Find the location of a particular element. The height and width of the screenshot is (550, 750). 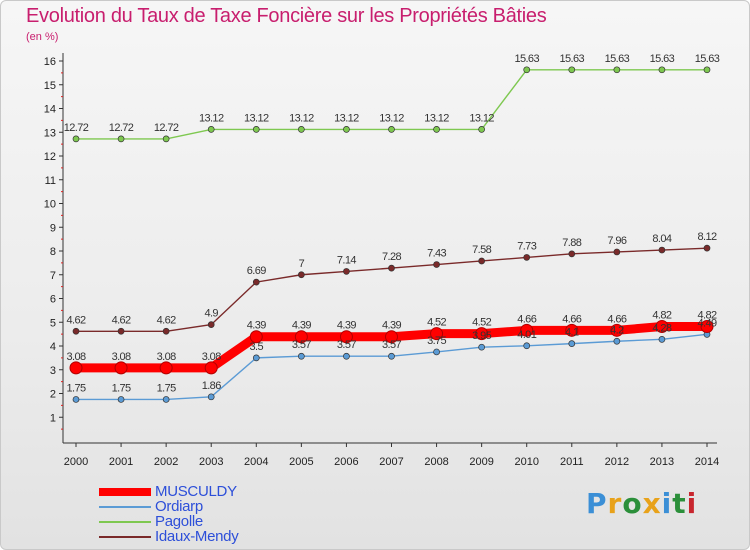

x-tick-label: 2012 is located at coordinates (617, 462).